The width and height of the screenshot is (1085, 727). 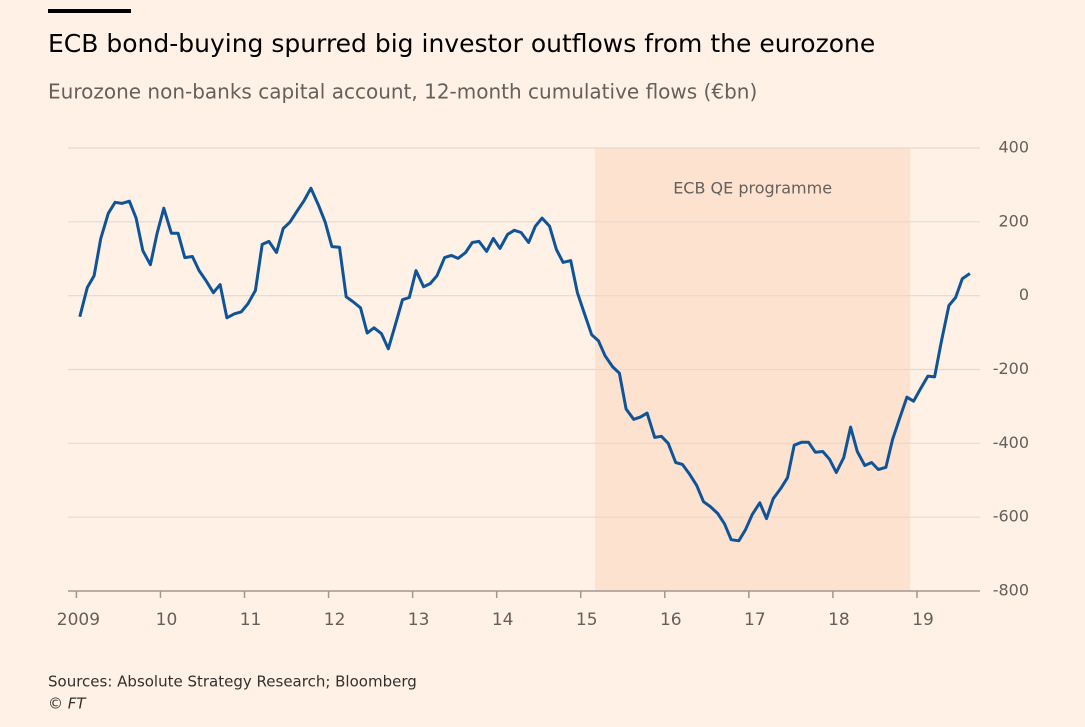 What do you see at coordinates (419, 620) in the screenshot?
I see `x-tick-label: 13` at bounding box center [419, 620].